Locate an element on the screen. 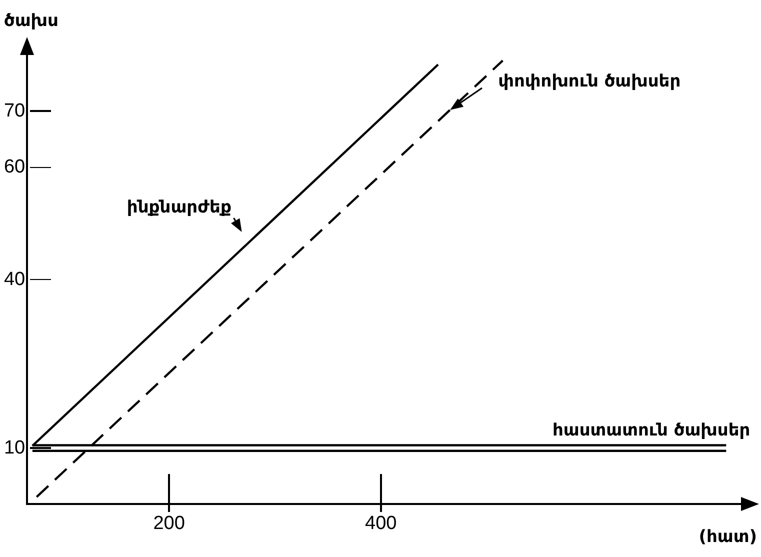 The image size is (761, 557). x-axis-title: (հատ) is located at coordinates (727, 537).